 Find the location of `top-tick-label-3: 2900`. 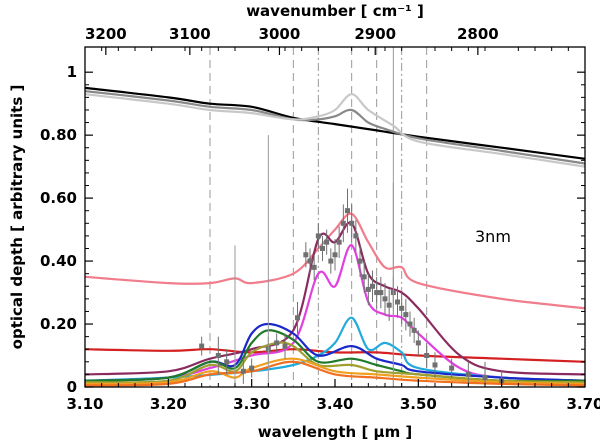

top-tick-label-3: 2900 is located at coordinates (375, 34).